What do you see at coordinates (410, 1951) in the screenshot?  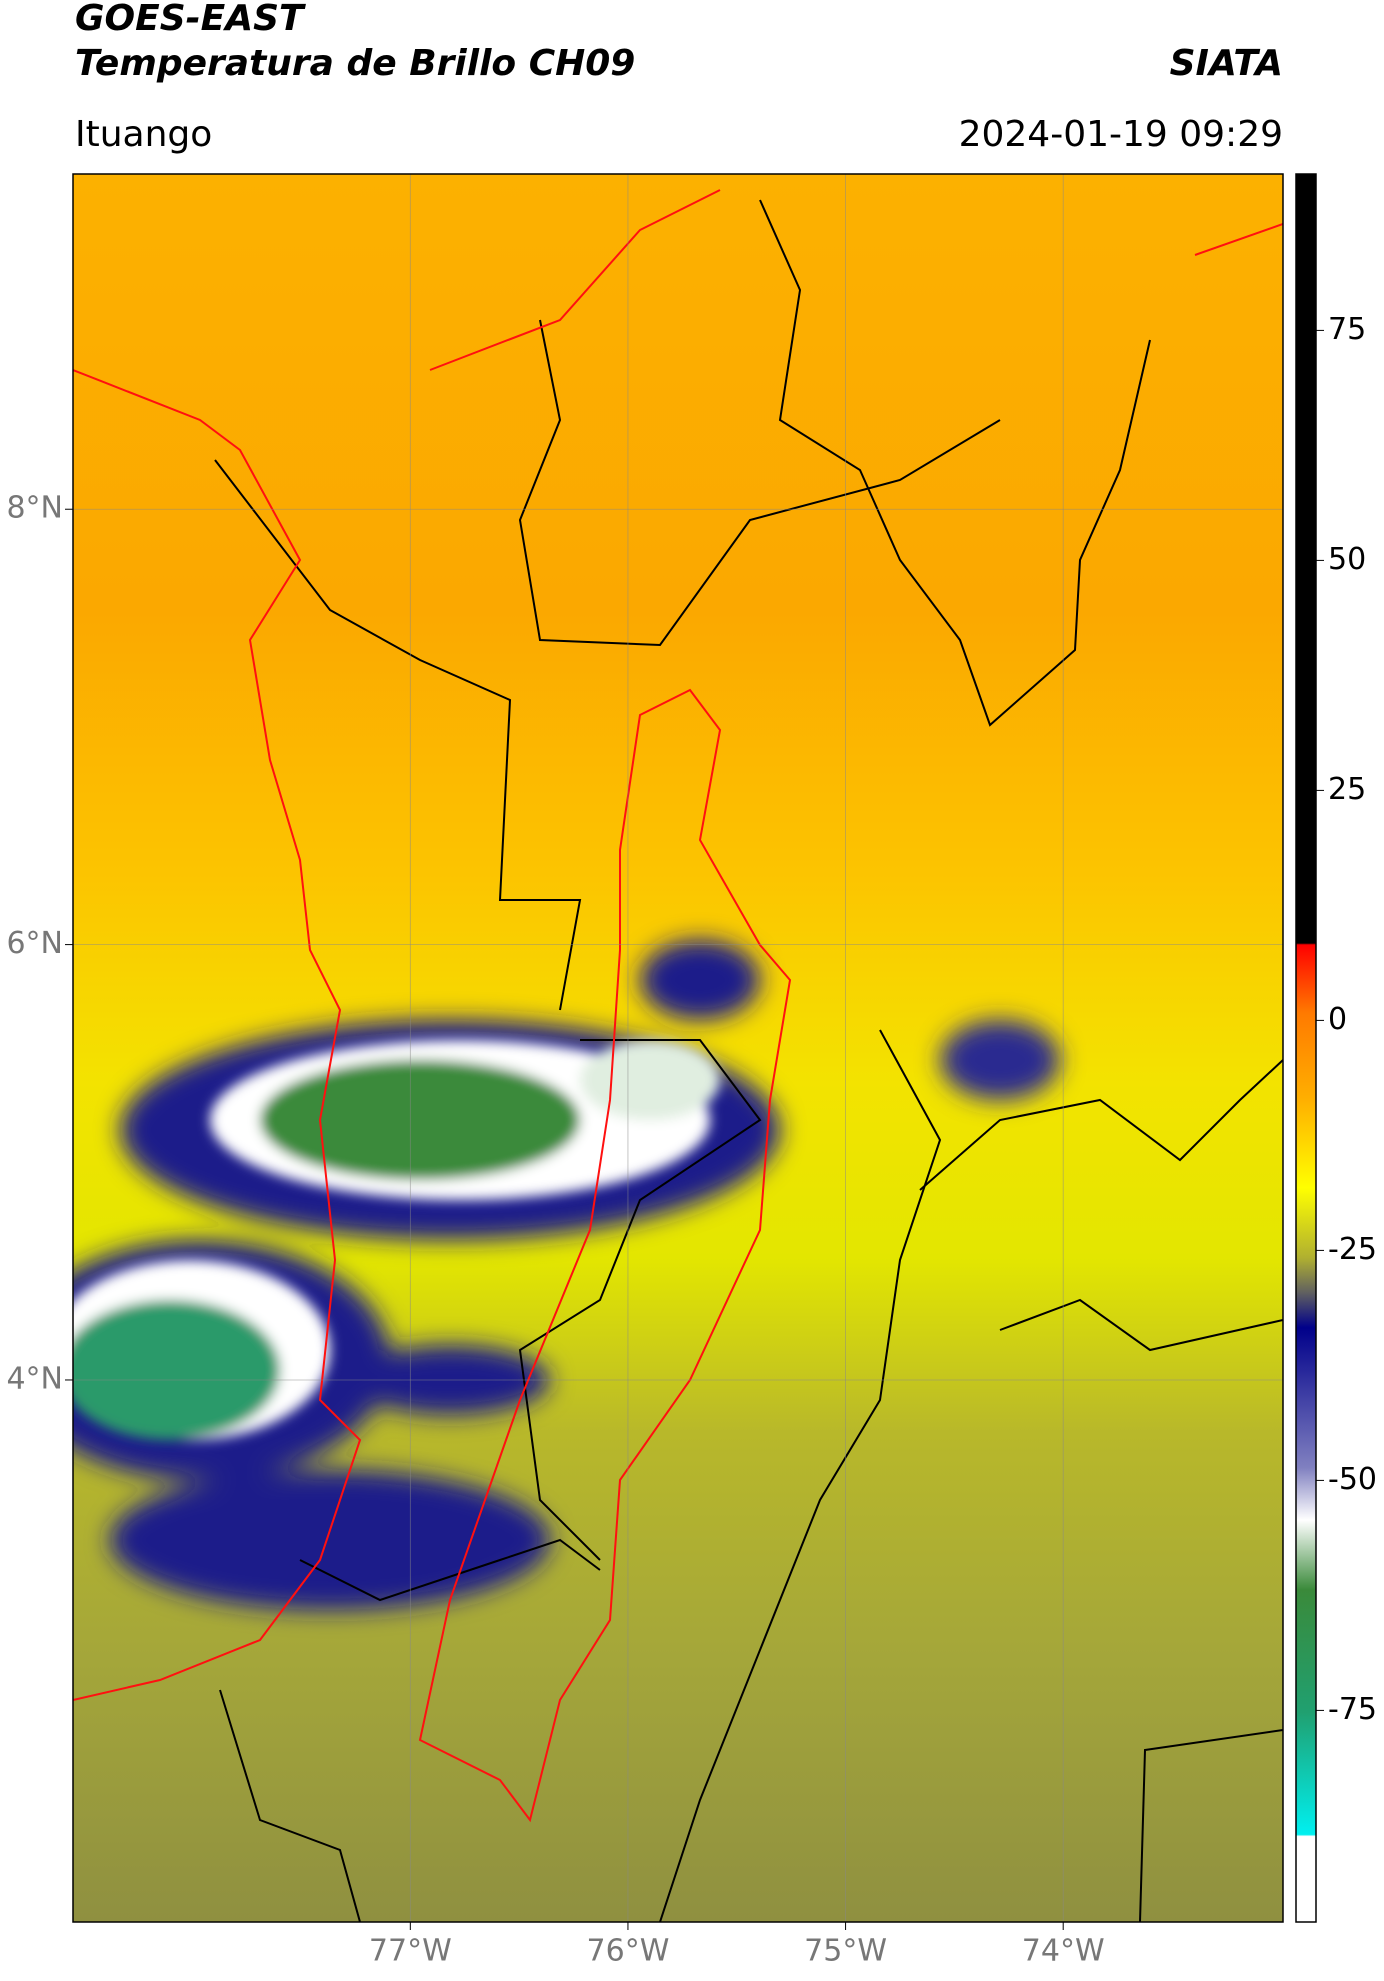 I see `x-tick-label: 77°W` at bounding box center [410, 1951].